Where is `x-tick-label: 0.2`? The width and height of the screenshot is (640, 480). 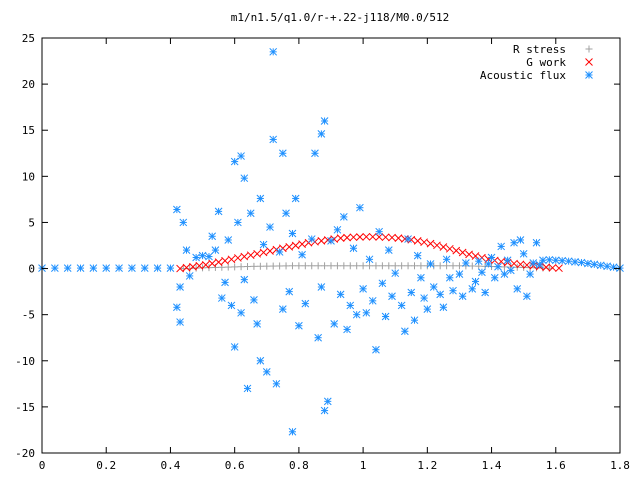 x-tick-label: 0.2 is located at coordinates (106, 465).